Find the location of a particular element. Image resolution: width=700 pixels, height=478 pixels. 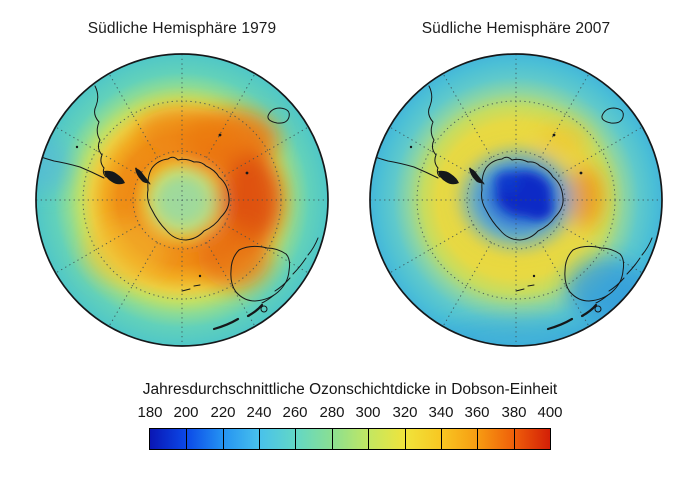

ozone-hole-core is located at coordinates (524, 196).